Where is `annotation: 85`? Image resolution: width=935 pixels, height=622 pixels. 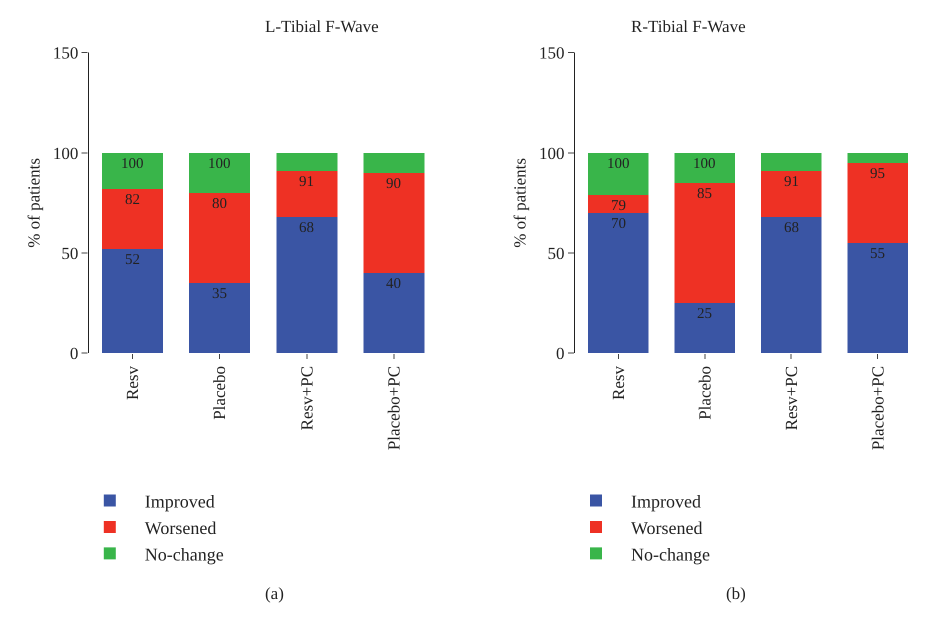
annotation: 85 is located at coordinates (704, 194).